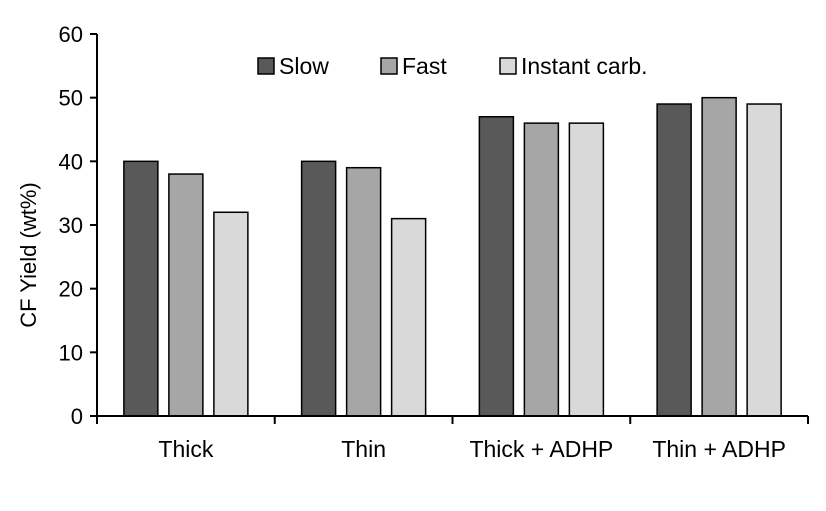 The height and width of the screenshot is (511, 826). I want to click on y-ticks: 0 10 20 30 40 50 60, so click(78, 225).